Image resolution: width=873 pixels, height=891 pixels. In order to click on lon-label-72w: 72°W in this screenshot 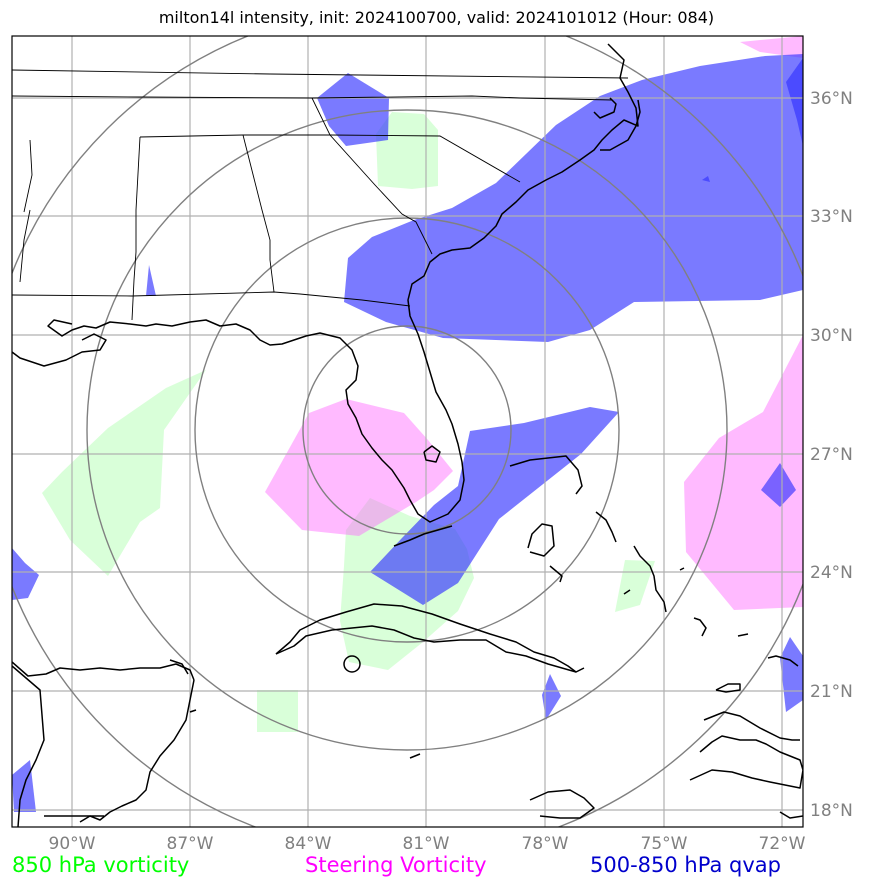, I will do `click(782, 844)`.